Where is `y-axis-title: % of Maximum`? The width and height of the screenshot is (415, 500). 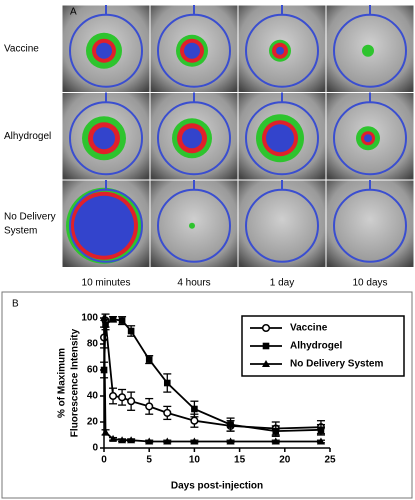 y-axis-title: % of Maximum is located at coordinates (62, 383).